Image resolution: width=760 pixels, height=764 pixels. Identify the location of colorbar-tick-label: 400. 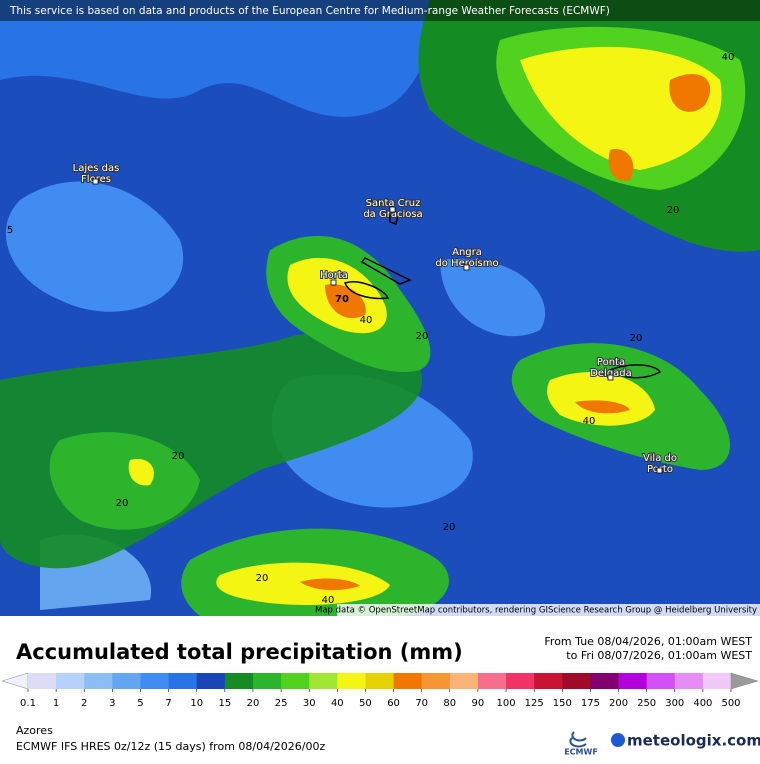
(702, 703).